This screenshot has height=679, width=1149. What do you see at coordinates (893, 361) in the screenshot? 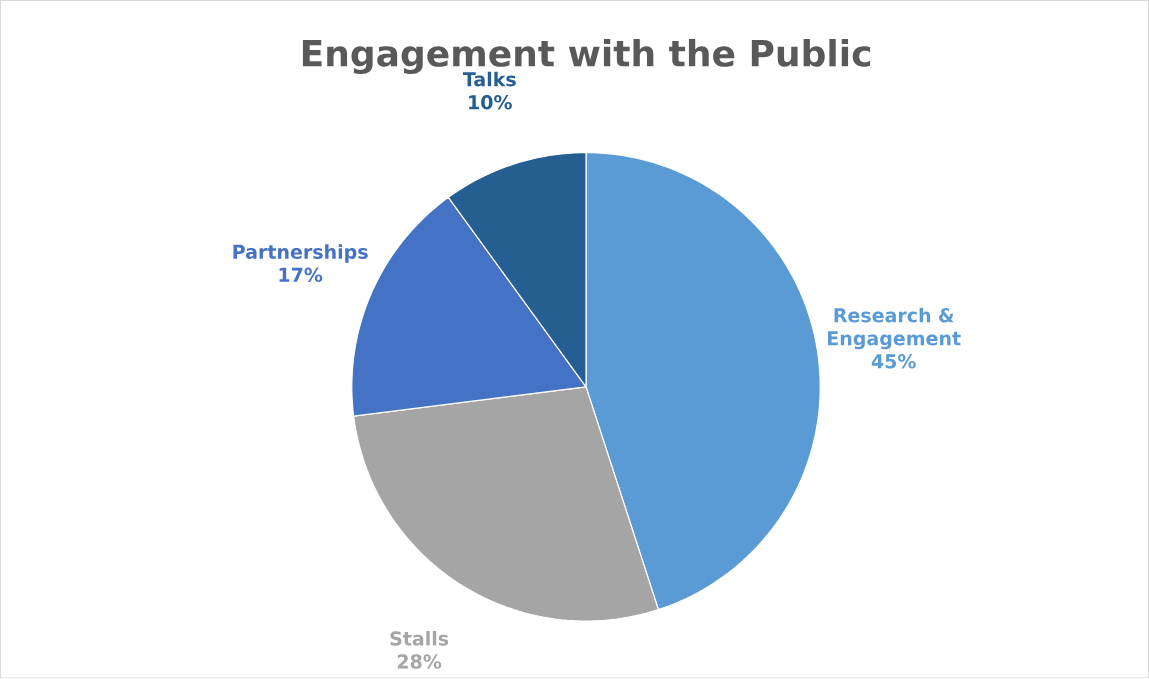
I see `data-label: 45%` at bounding box center [893, 361].